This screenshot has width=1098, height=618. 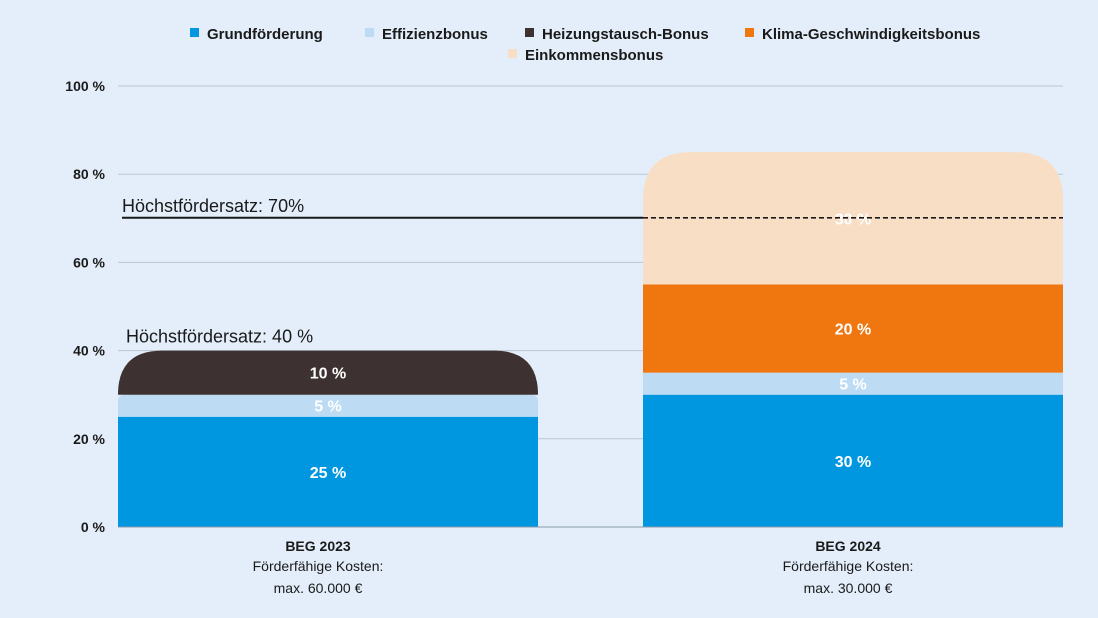 What do you see at coordinates (435, 34) in the screenshot?
I see `legend-entry: Effizienzbonus` at bounding box center [435, 34].